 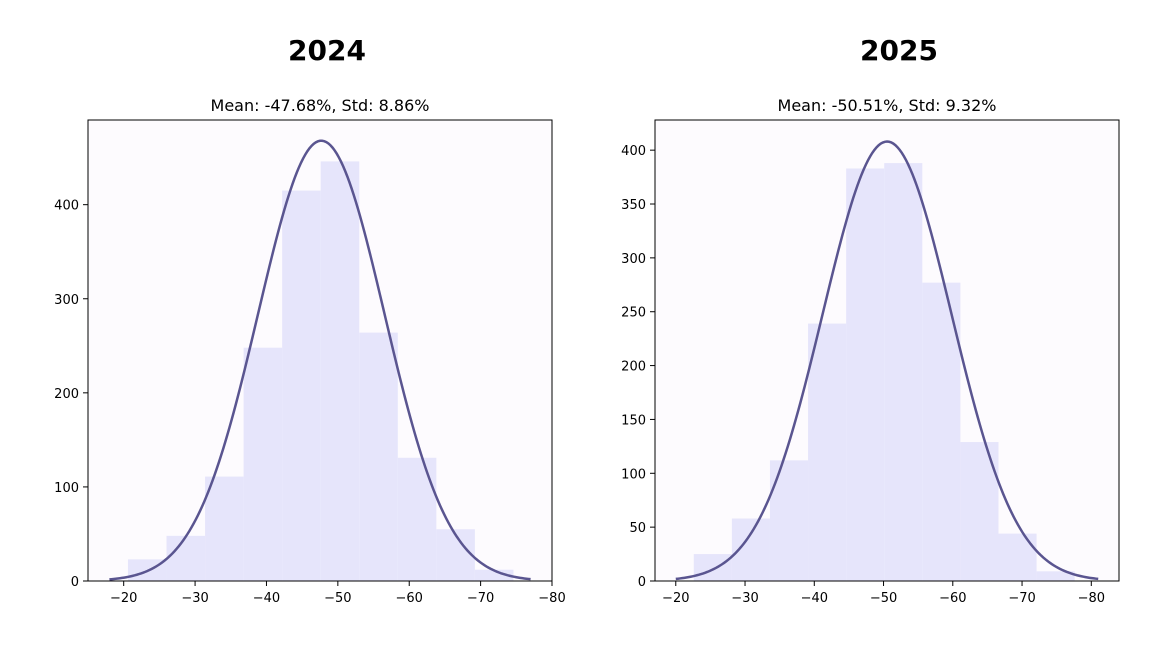 What do you see at coordinates (633, 420) in the screenshot?
I see `y-tick-label: 150` at bounding box center [633, 420].